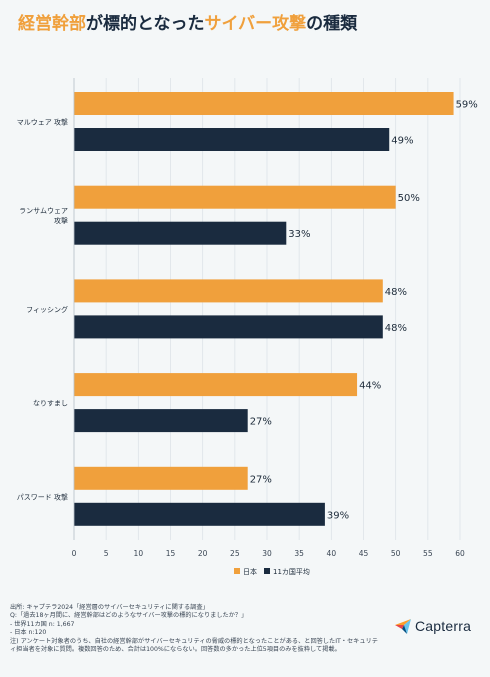  Describe the element at coordinates (203, 553) in the screenshot. I see `x-tick-label: 20` at that location.